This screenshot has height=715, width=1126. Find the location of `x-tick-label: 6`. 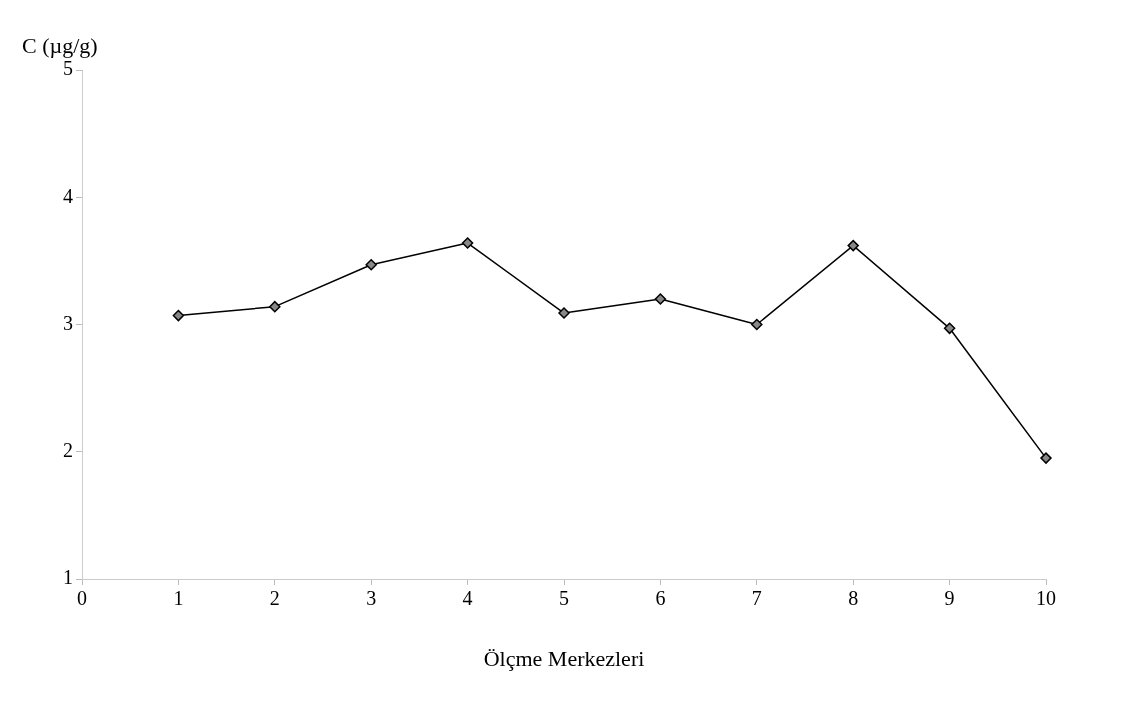

x-tick-label: 6 is located at coordinates (660, 598).